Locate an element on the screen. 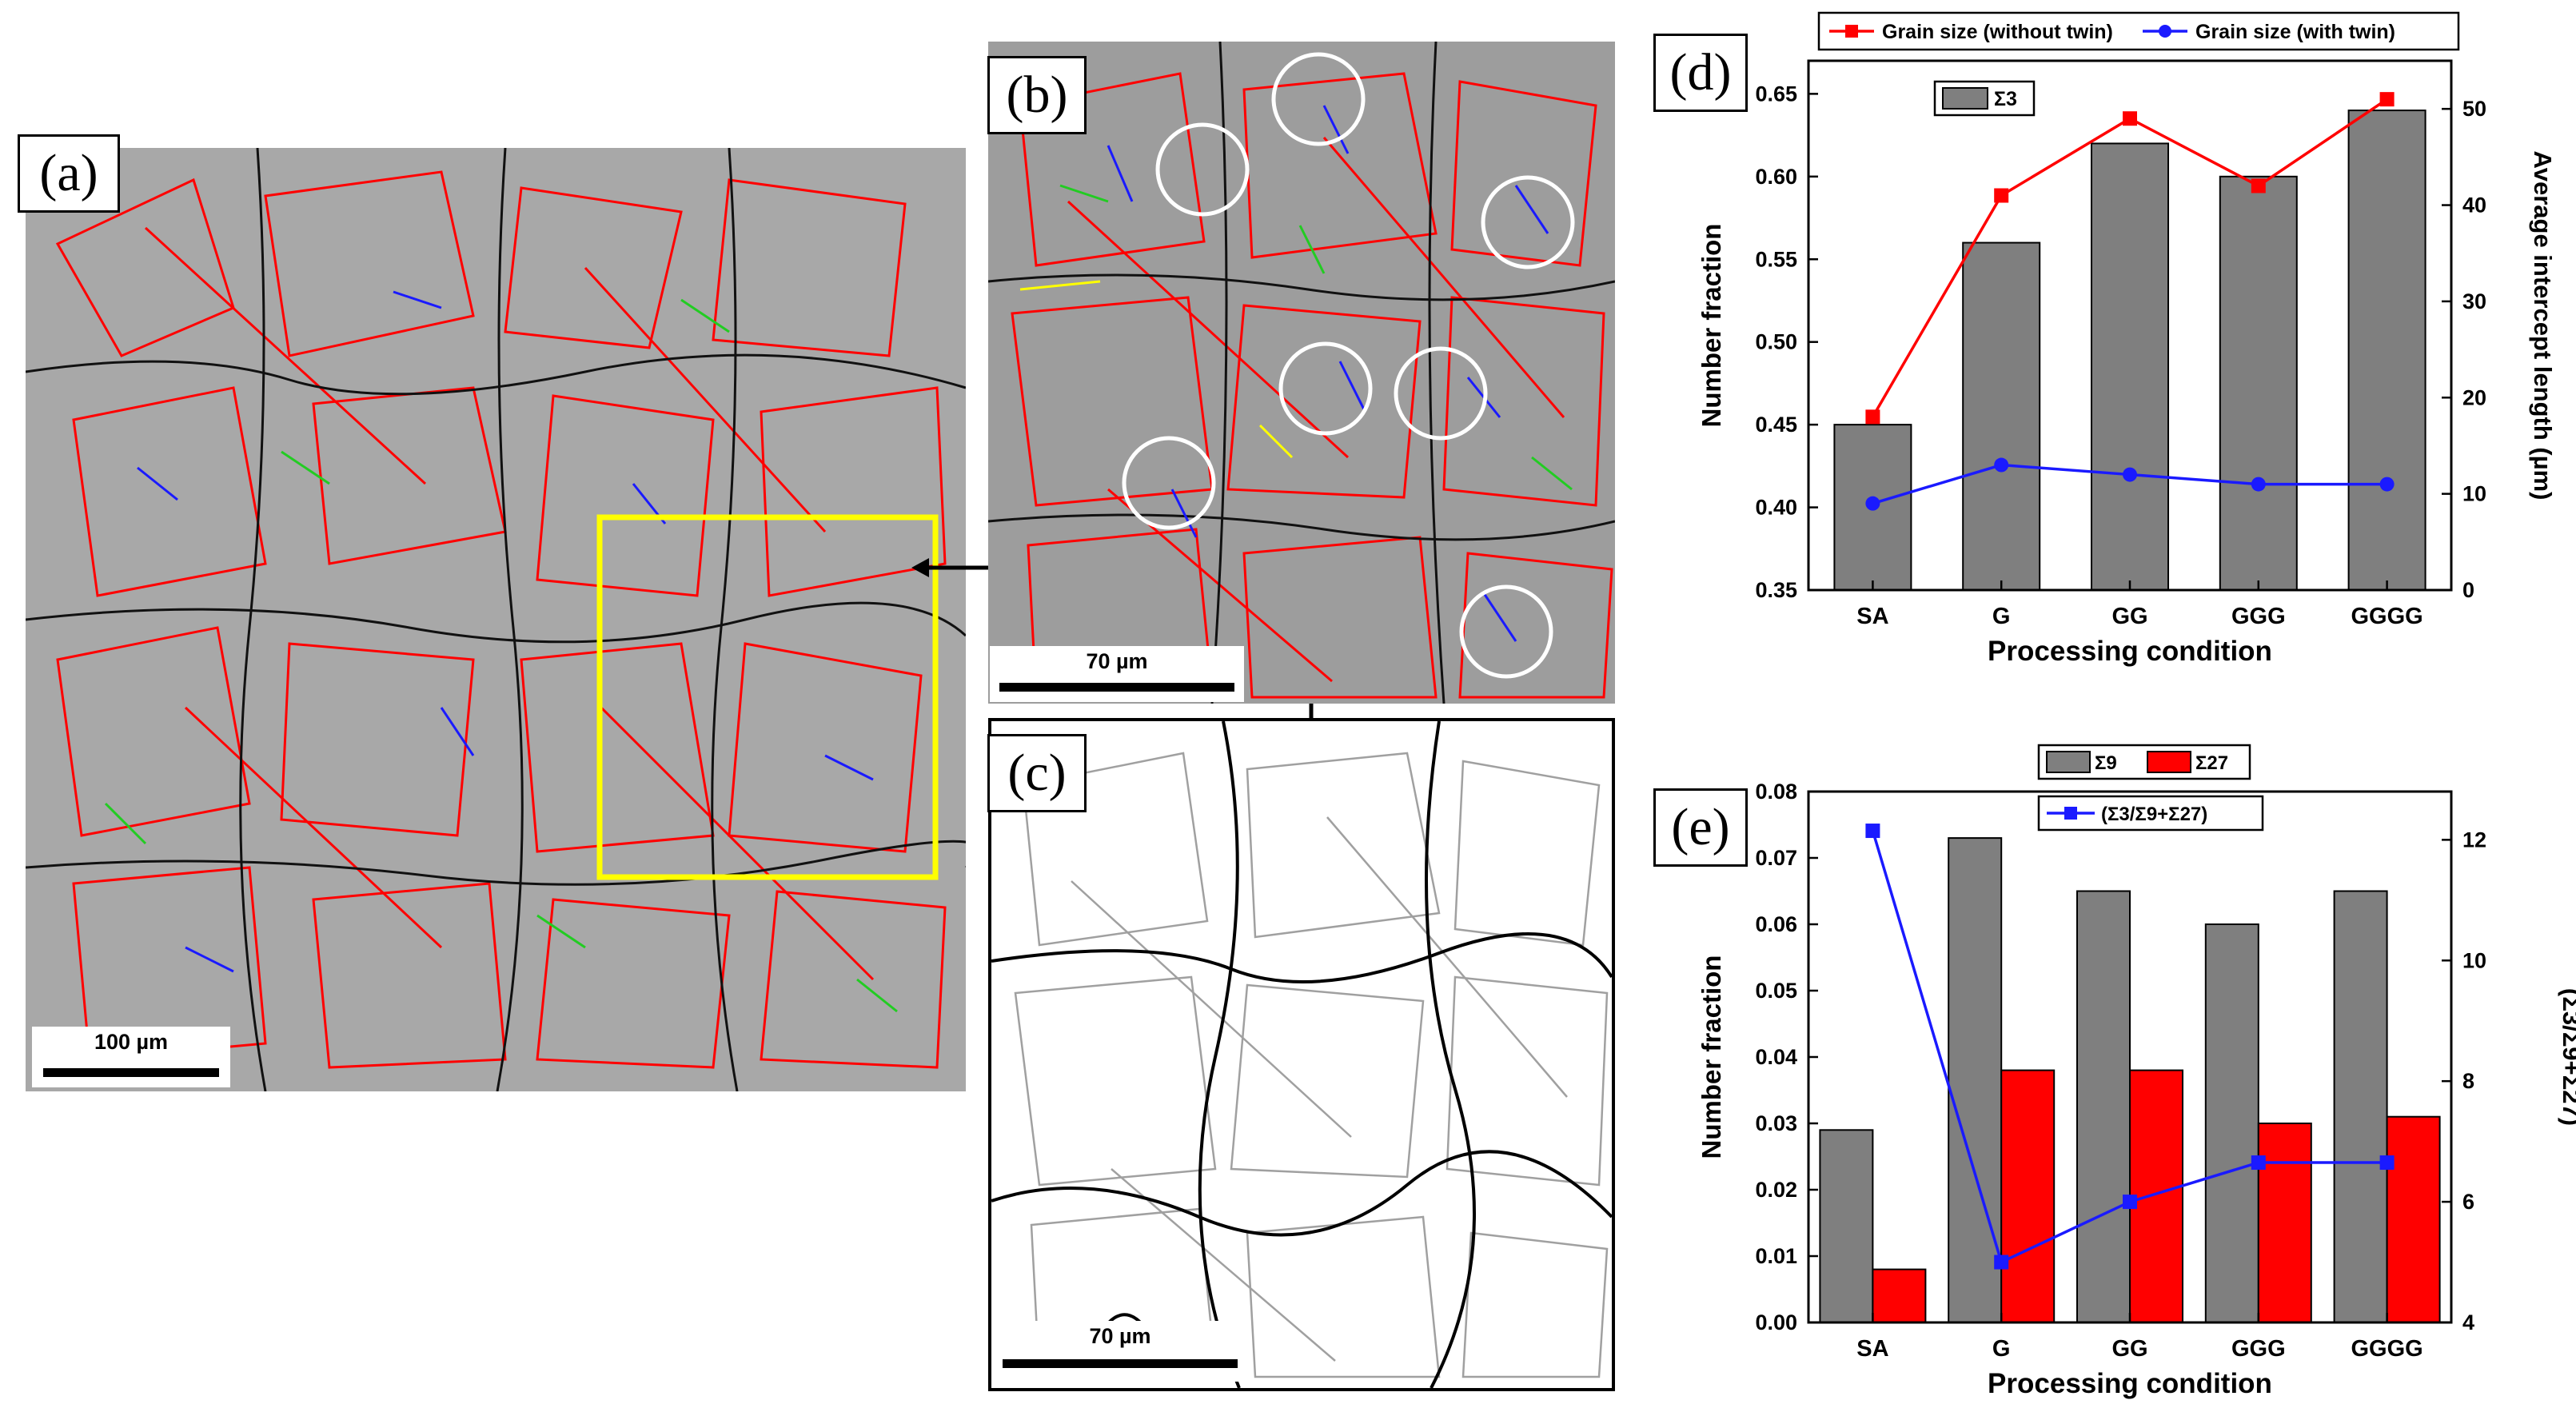 Image resolution: width=2576 pixels, height=1424 pixels. chart-d-ytick-label: 0.35 is located at coordinates (1776, 590).